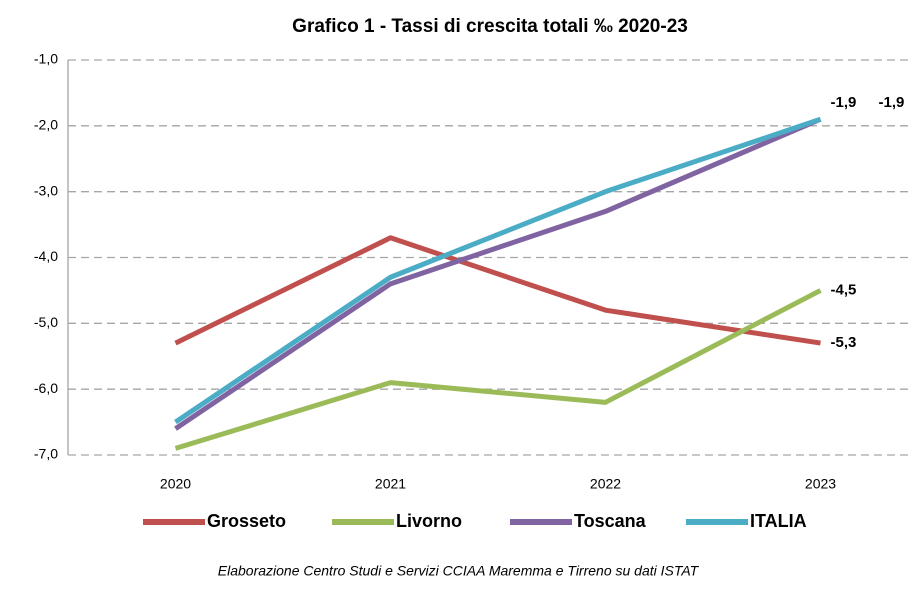 This screenshot has height=589, width=917. Describe the element at coordinates (46, 190) in the screenshot. I see `y-tick-label: -3,0` at that location.